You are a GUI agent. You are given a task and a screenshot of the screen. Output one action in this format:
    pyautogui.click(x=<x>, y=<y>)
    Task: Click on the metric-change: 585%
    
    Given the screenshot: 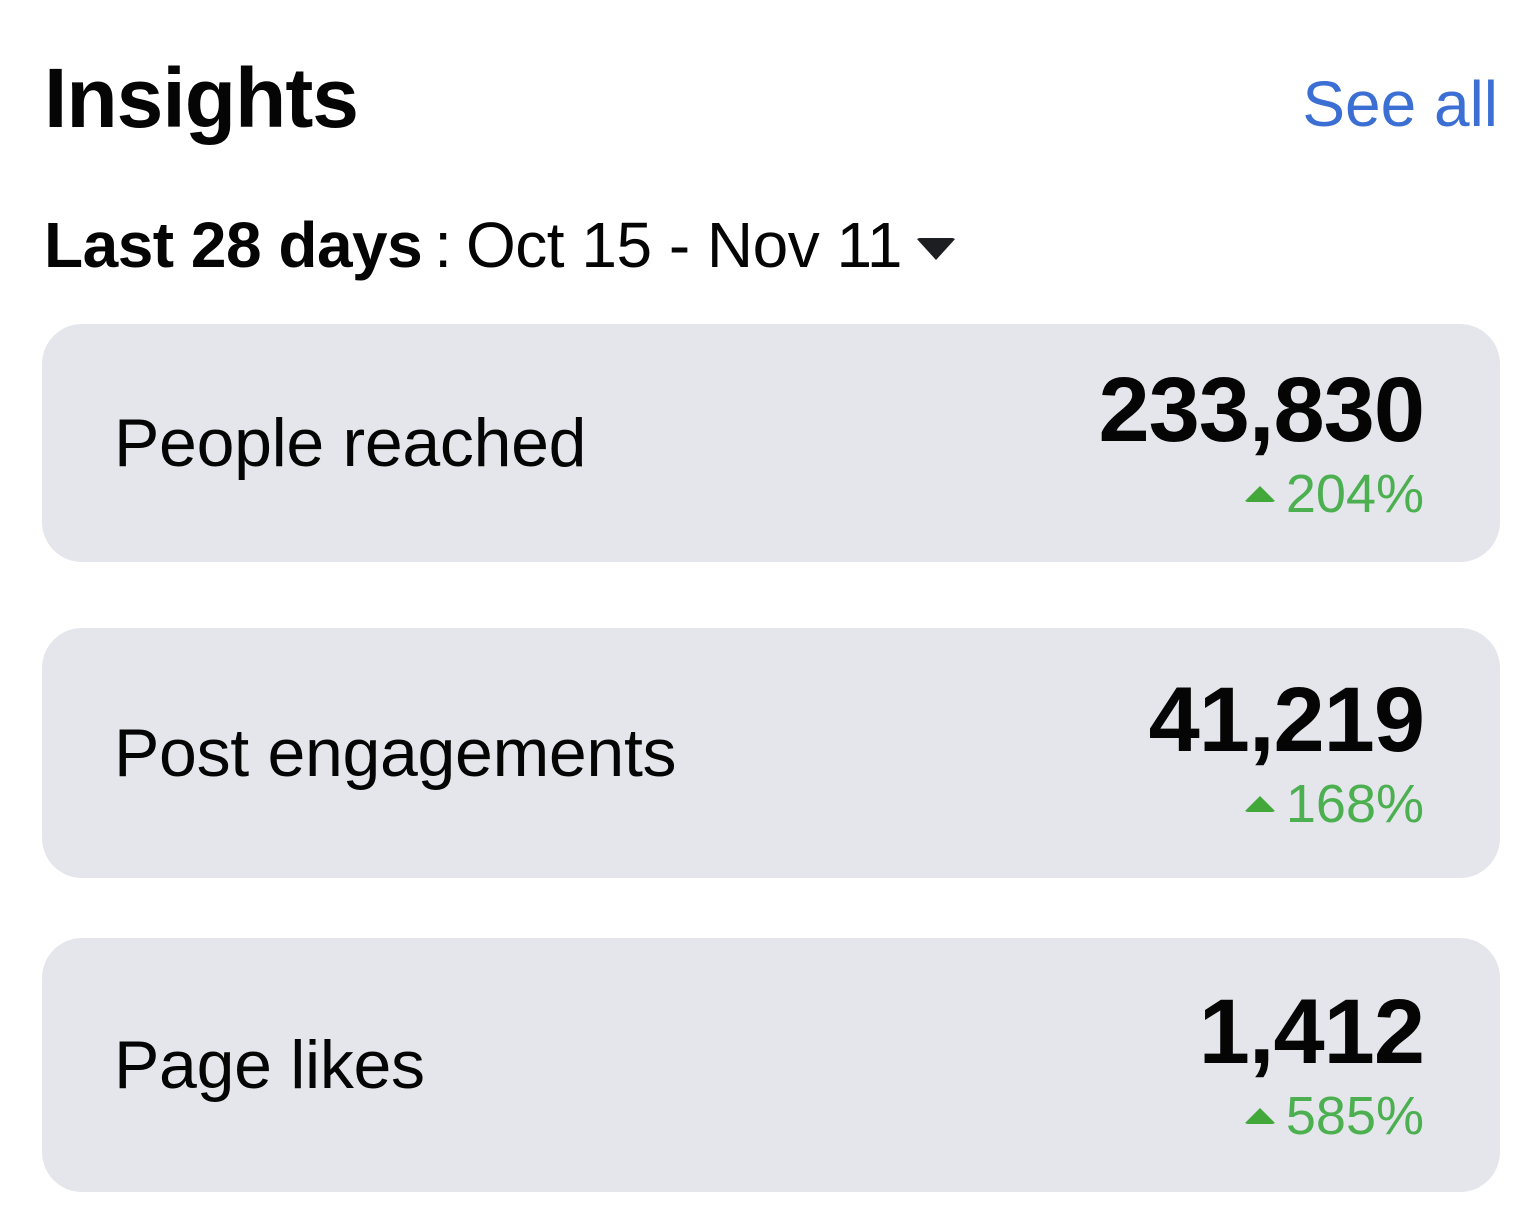 What is the action you would take?
    pyautogui.click(x=1333, y=1116)
    